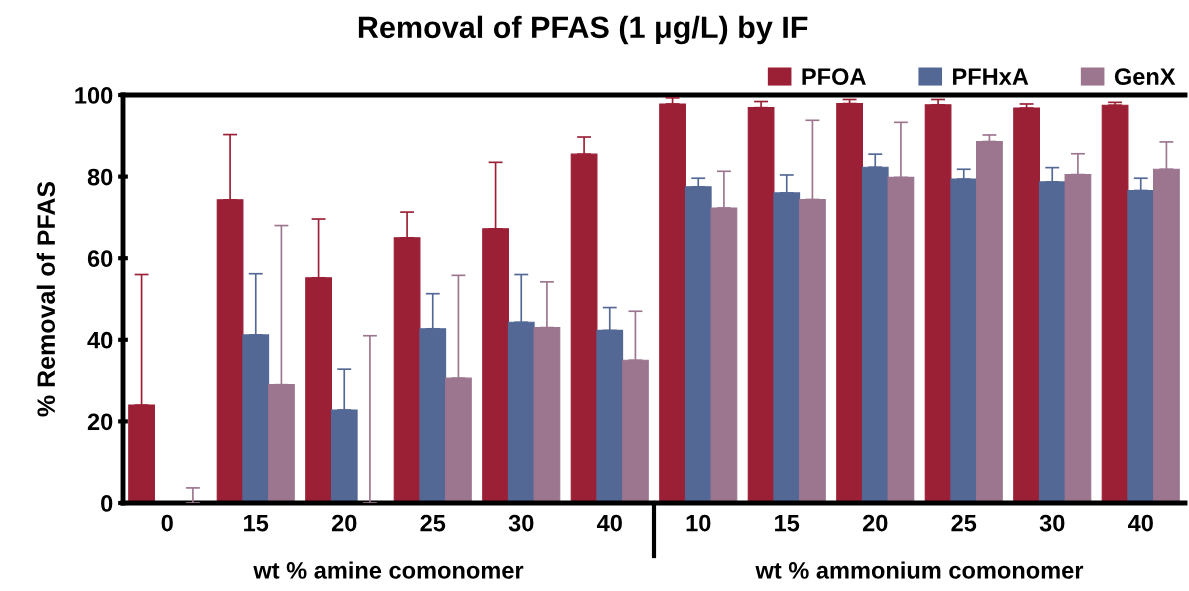 This screenshot has width=1189, height=591. What do you see at coordinates (100, 340) in the screenshot?
I see `y-tick-label: 40` at bounding box center [100, 340].